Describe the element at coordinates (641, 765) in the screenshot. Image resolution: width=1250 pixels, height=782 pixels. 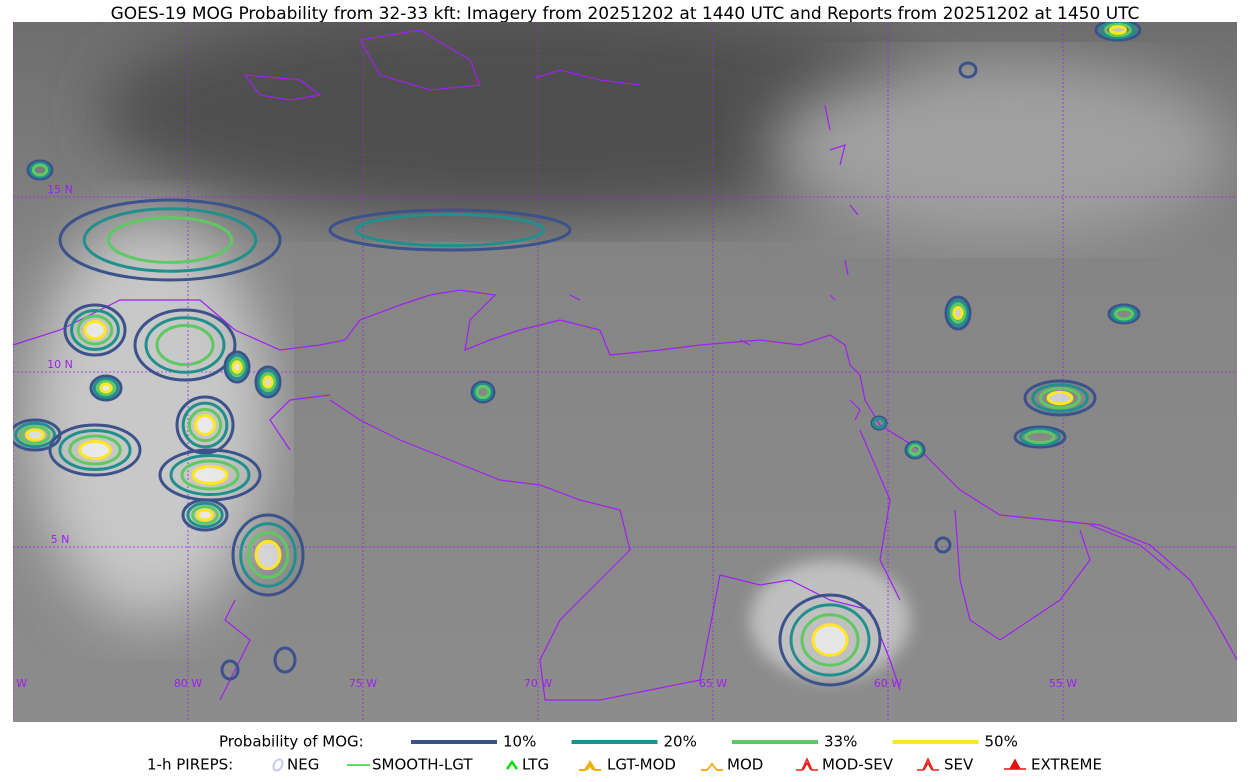
I see `legend-label: LGT-MOD` at that location.